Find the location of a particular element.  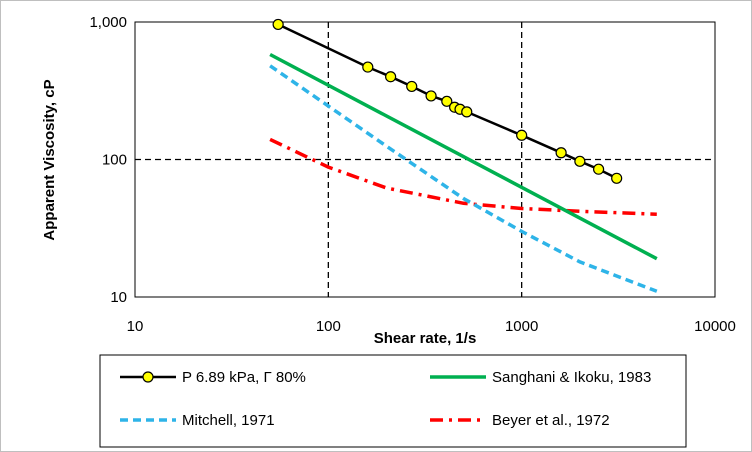

x-tick-label: 100 is located at coordinates (328, 326).